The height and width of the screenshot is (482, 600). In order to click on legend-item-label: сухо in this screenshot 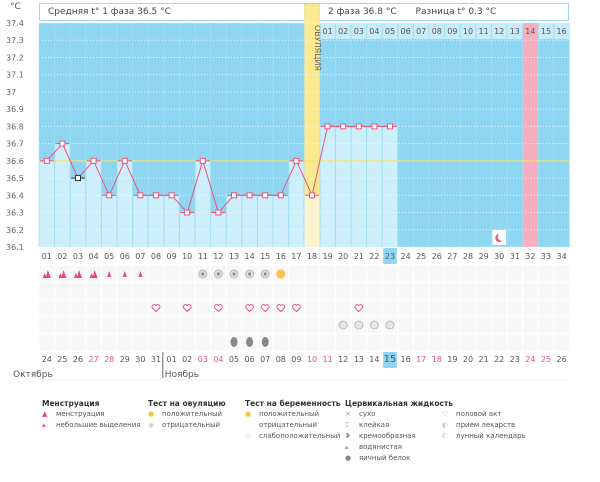, I will do `click(367, 414)`.